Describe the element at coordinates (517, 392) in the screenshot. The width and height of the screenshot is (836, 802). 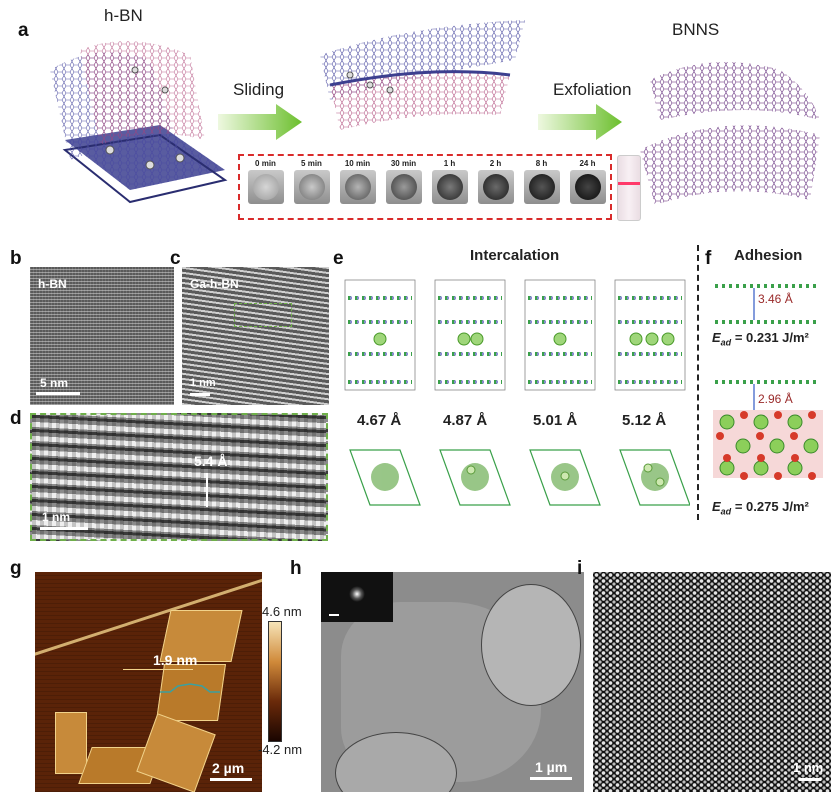
I see `intercalation-structures` at that location.